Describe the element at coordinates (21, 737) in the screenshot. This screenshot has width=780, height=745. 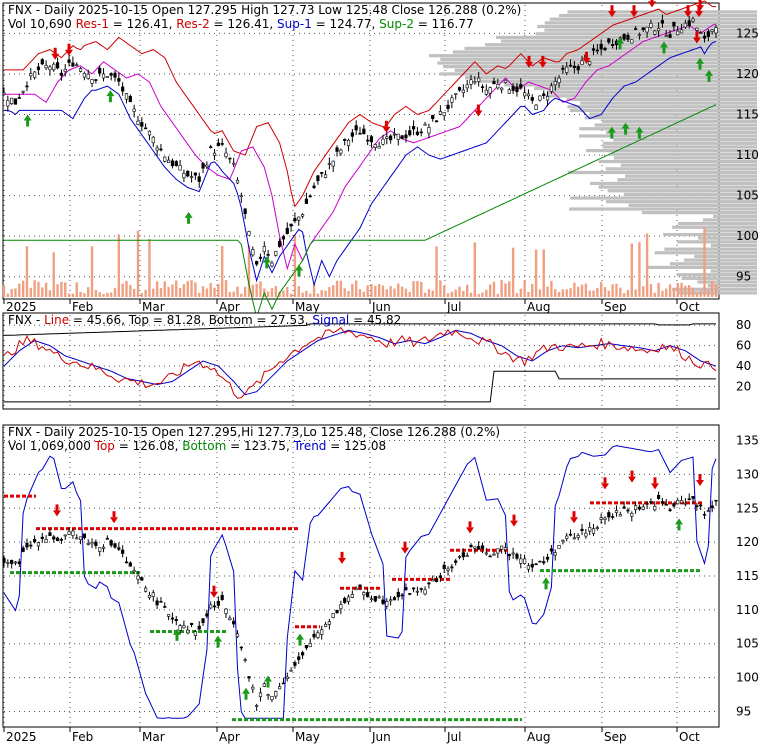
I see `trend-xlabel-0: 2025` at that location.